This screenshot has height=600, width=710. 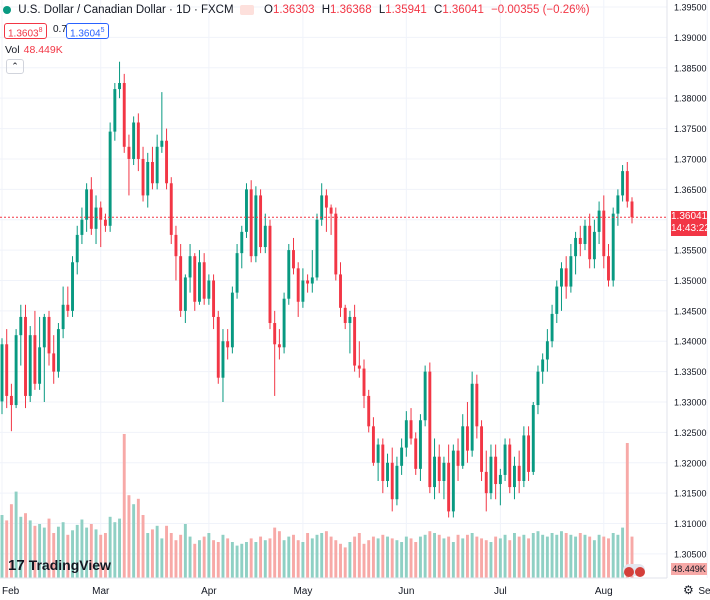 What do you see at coordinates (356, 591) in the screenshot?
I see `time-axis: FebMarAprMayJunJulAugSep2!` at bounding box center [356, 591].